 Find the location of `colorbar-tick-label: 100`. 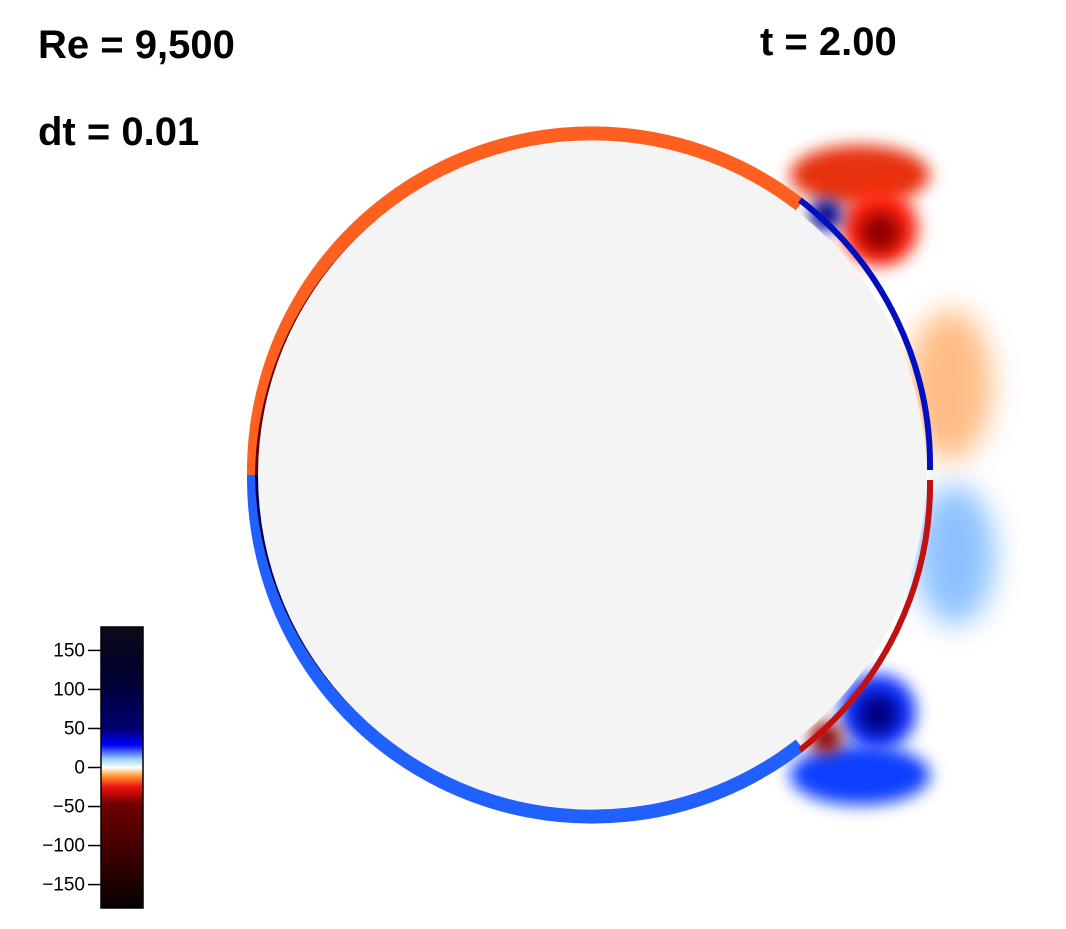

colorbar-tick-label: 100 is located at coordinates (69, 689).